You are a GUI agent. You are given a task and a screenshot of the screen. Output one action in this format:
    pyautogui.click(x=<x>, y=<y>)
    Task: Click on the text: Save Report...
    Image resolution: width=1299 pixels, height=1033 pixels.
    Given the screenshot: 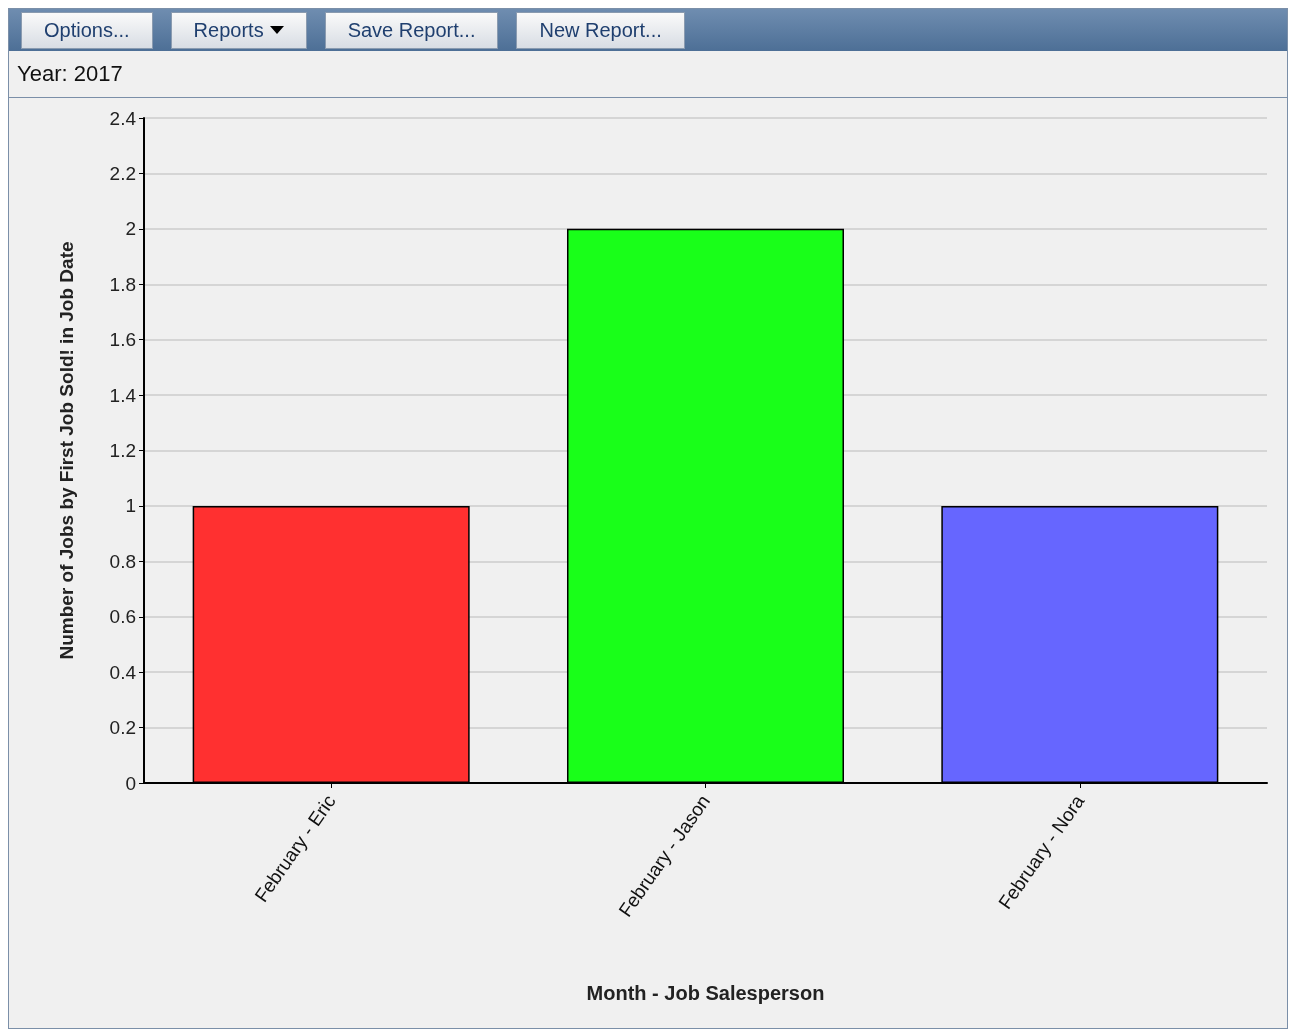 What is the action you would take?
    pyautogui.click(x=411, y=30)
    